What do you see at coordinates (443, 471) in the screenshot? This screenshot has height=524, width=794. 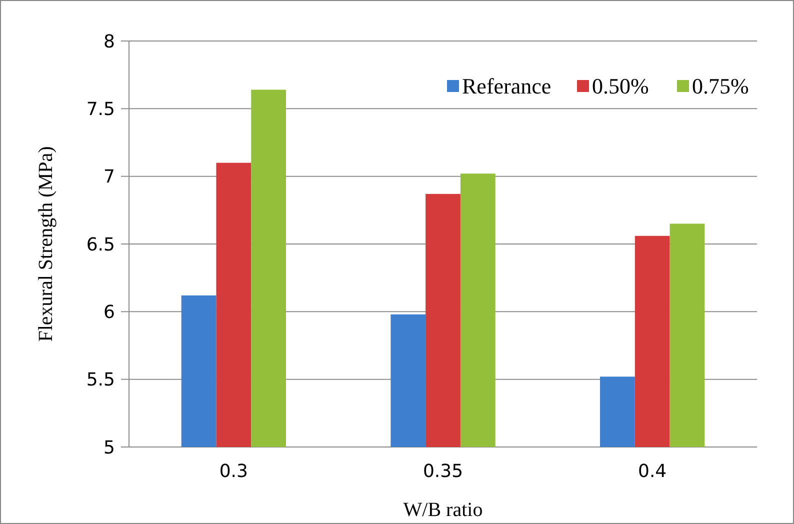 I see `x-tick-label: 0.35` at bounding box center [443, 471].